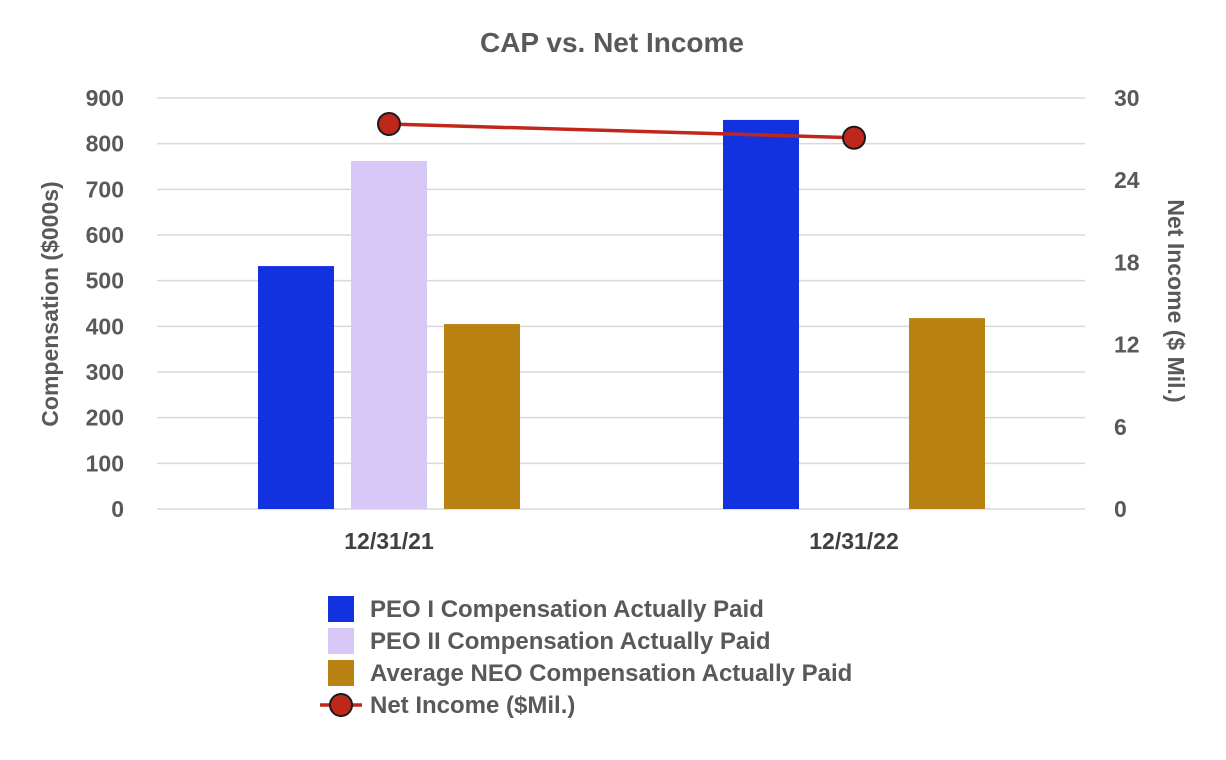  I want to click on category-labels: 12/31/21 12/31/22, so click(621, 541).